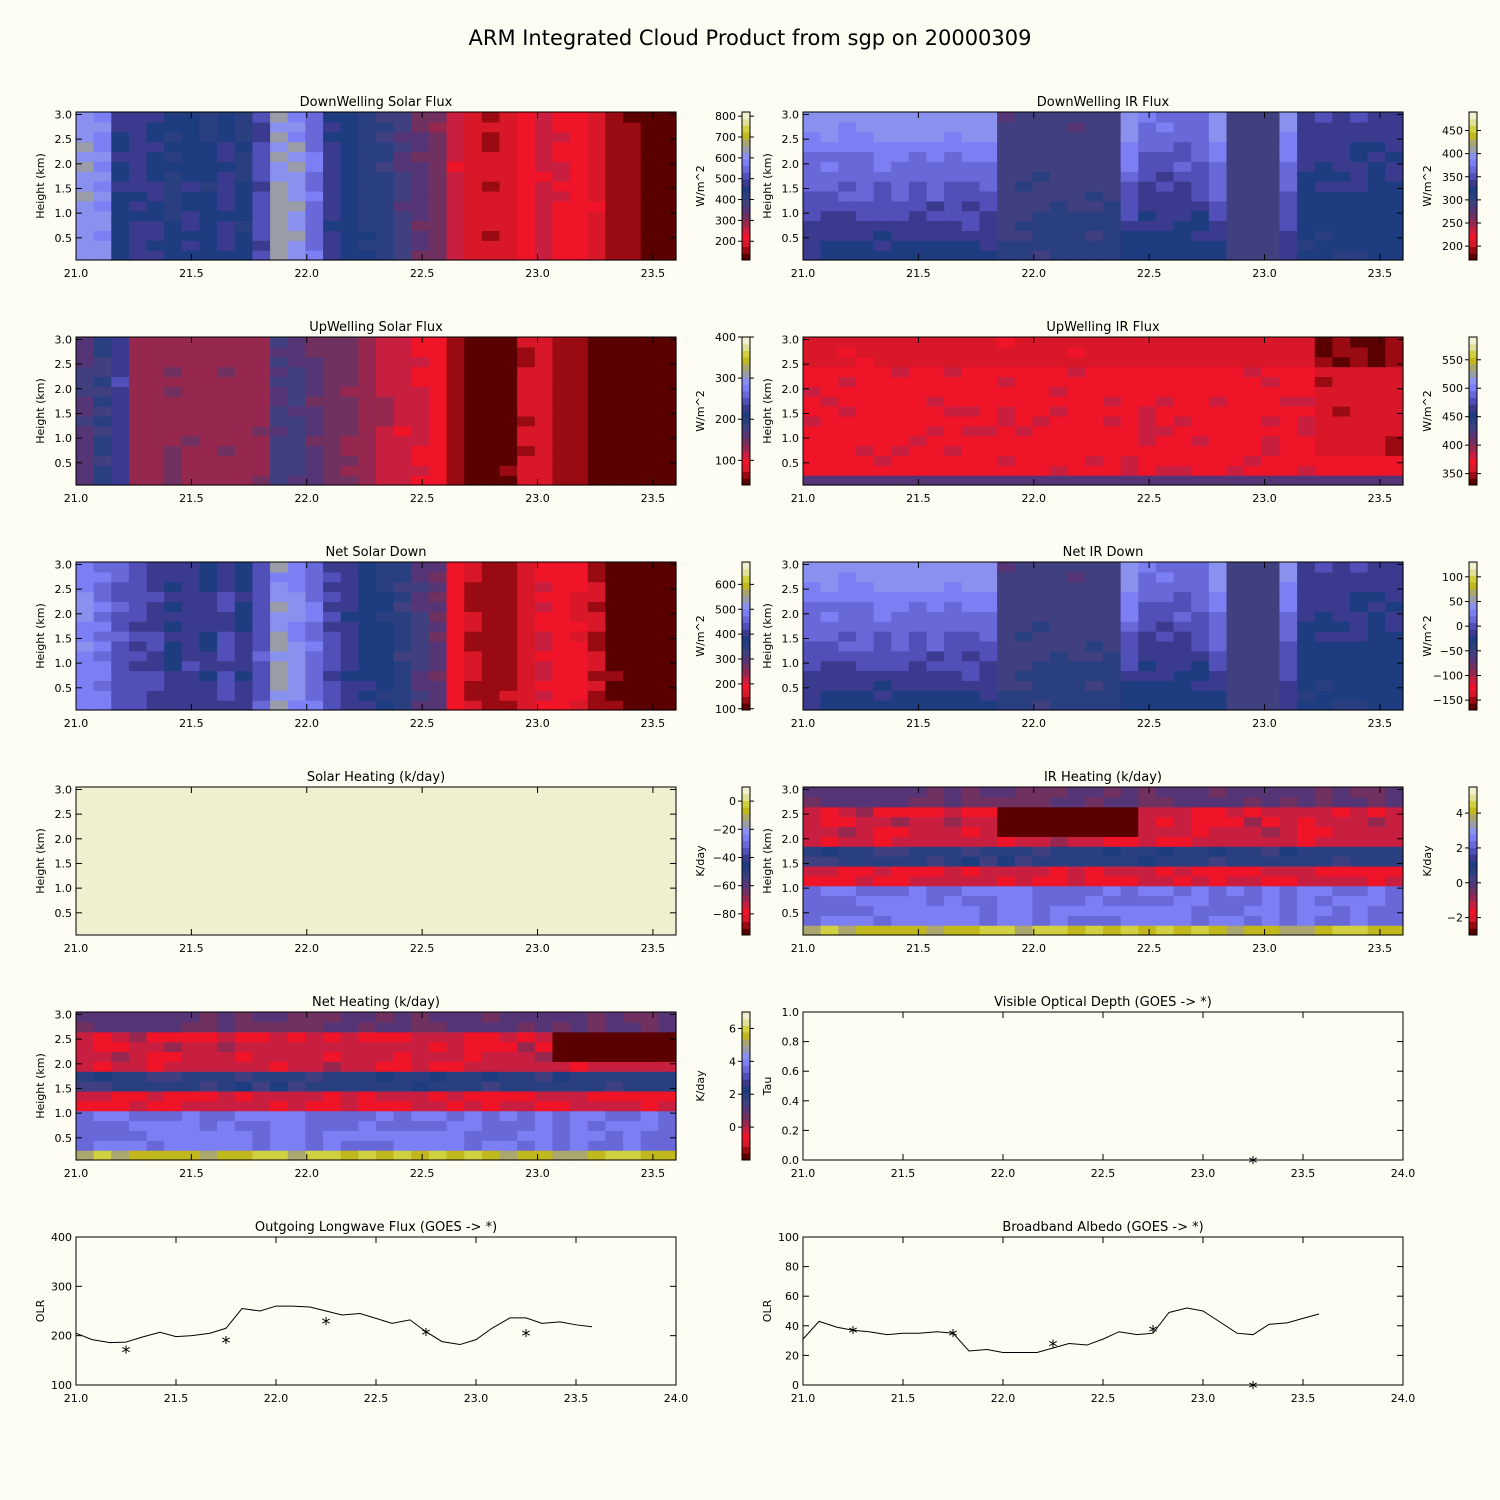 Image resolution: width=1500 pixels, height=1500 pixels. What do you see at coordinates (76, 948) in the screenshot?
I see `x-tick-label: 21.0` at bounding box center [76, 948].